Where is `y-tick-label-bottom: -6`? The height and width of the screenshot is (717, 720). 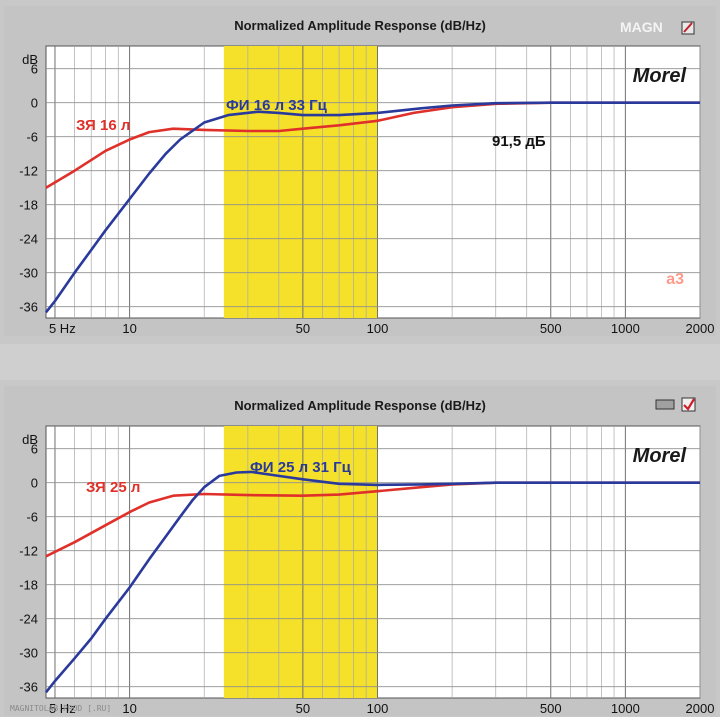 y-tick-label-bottom: -6 is located at coordinates (32, 517).